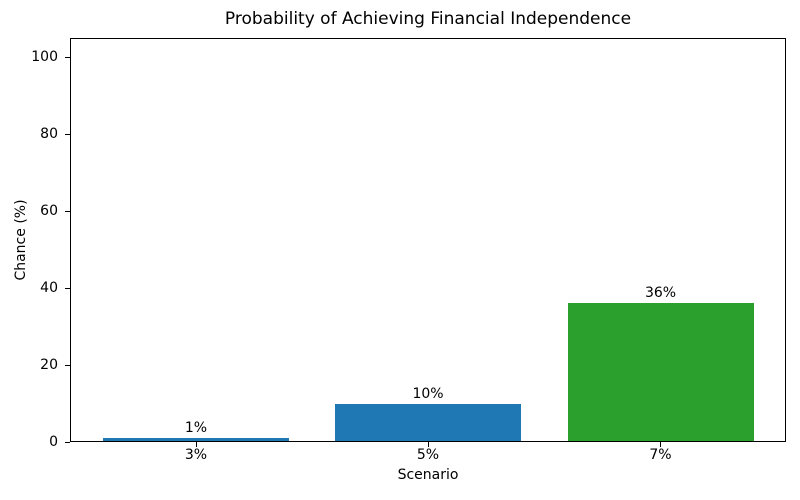 The width and height of the screenshot is (800, 500). What do you see at coordinates (428, 393) in the screenshot?
I see `bar-value-label: 10%` at bounding box center [428, 393].